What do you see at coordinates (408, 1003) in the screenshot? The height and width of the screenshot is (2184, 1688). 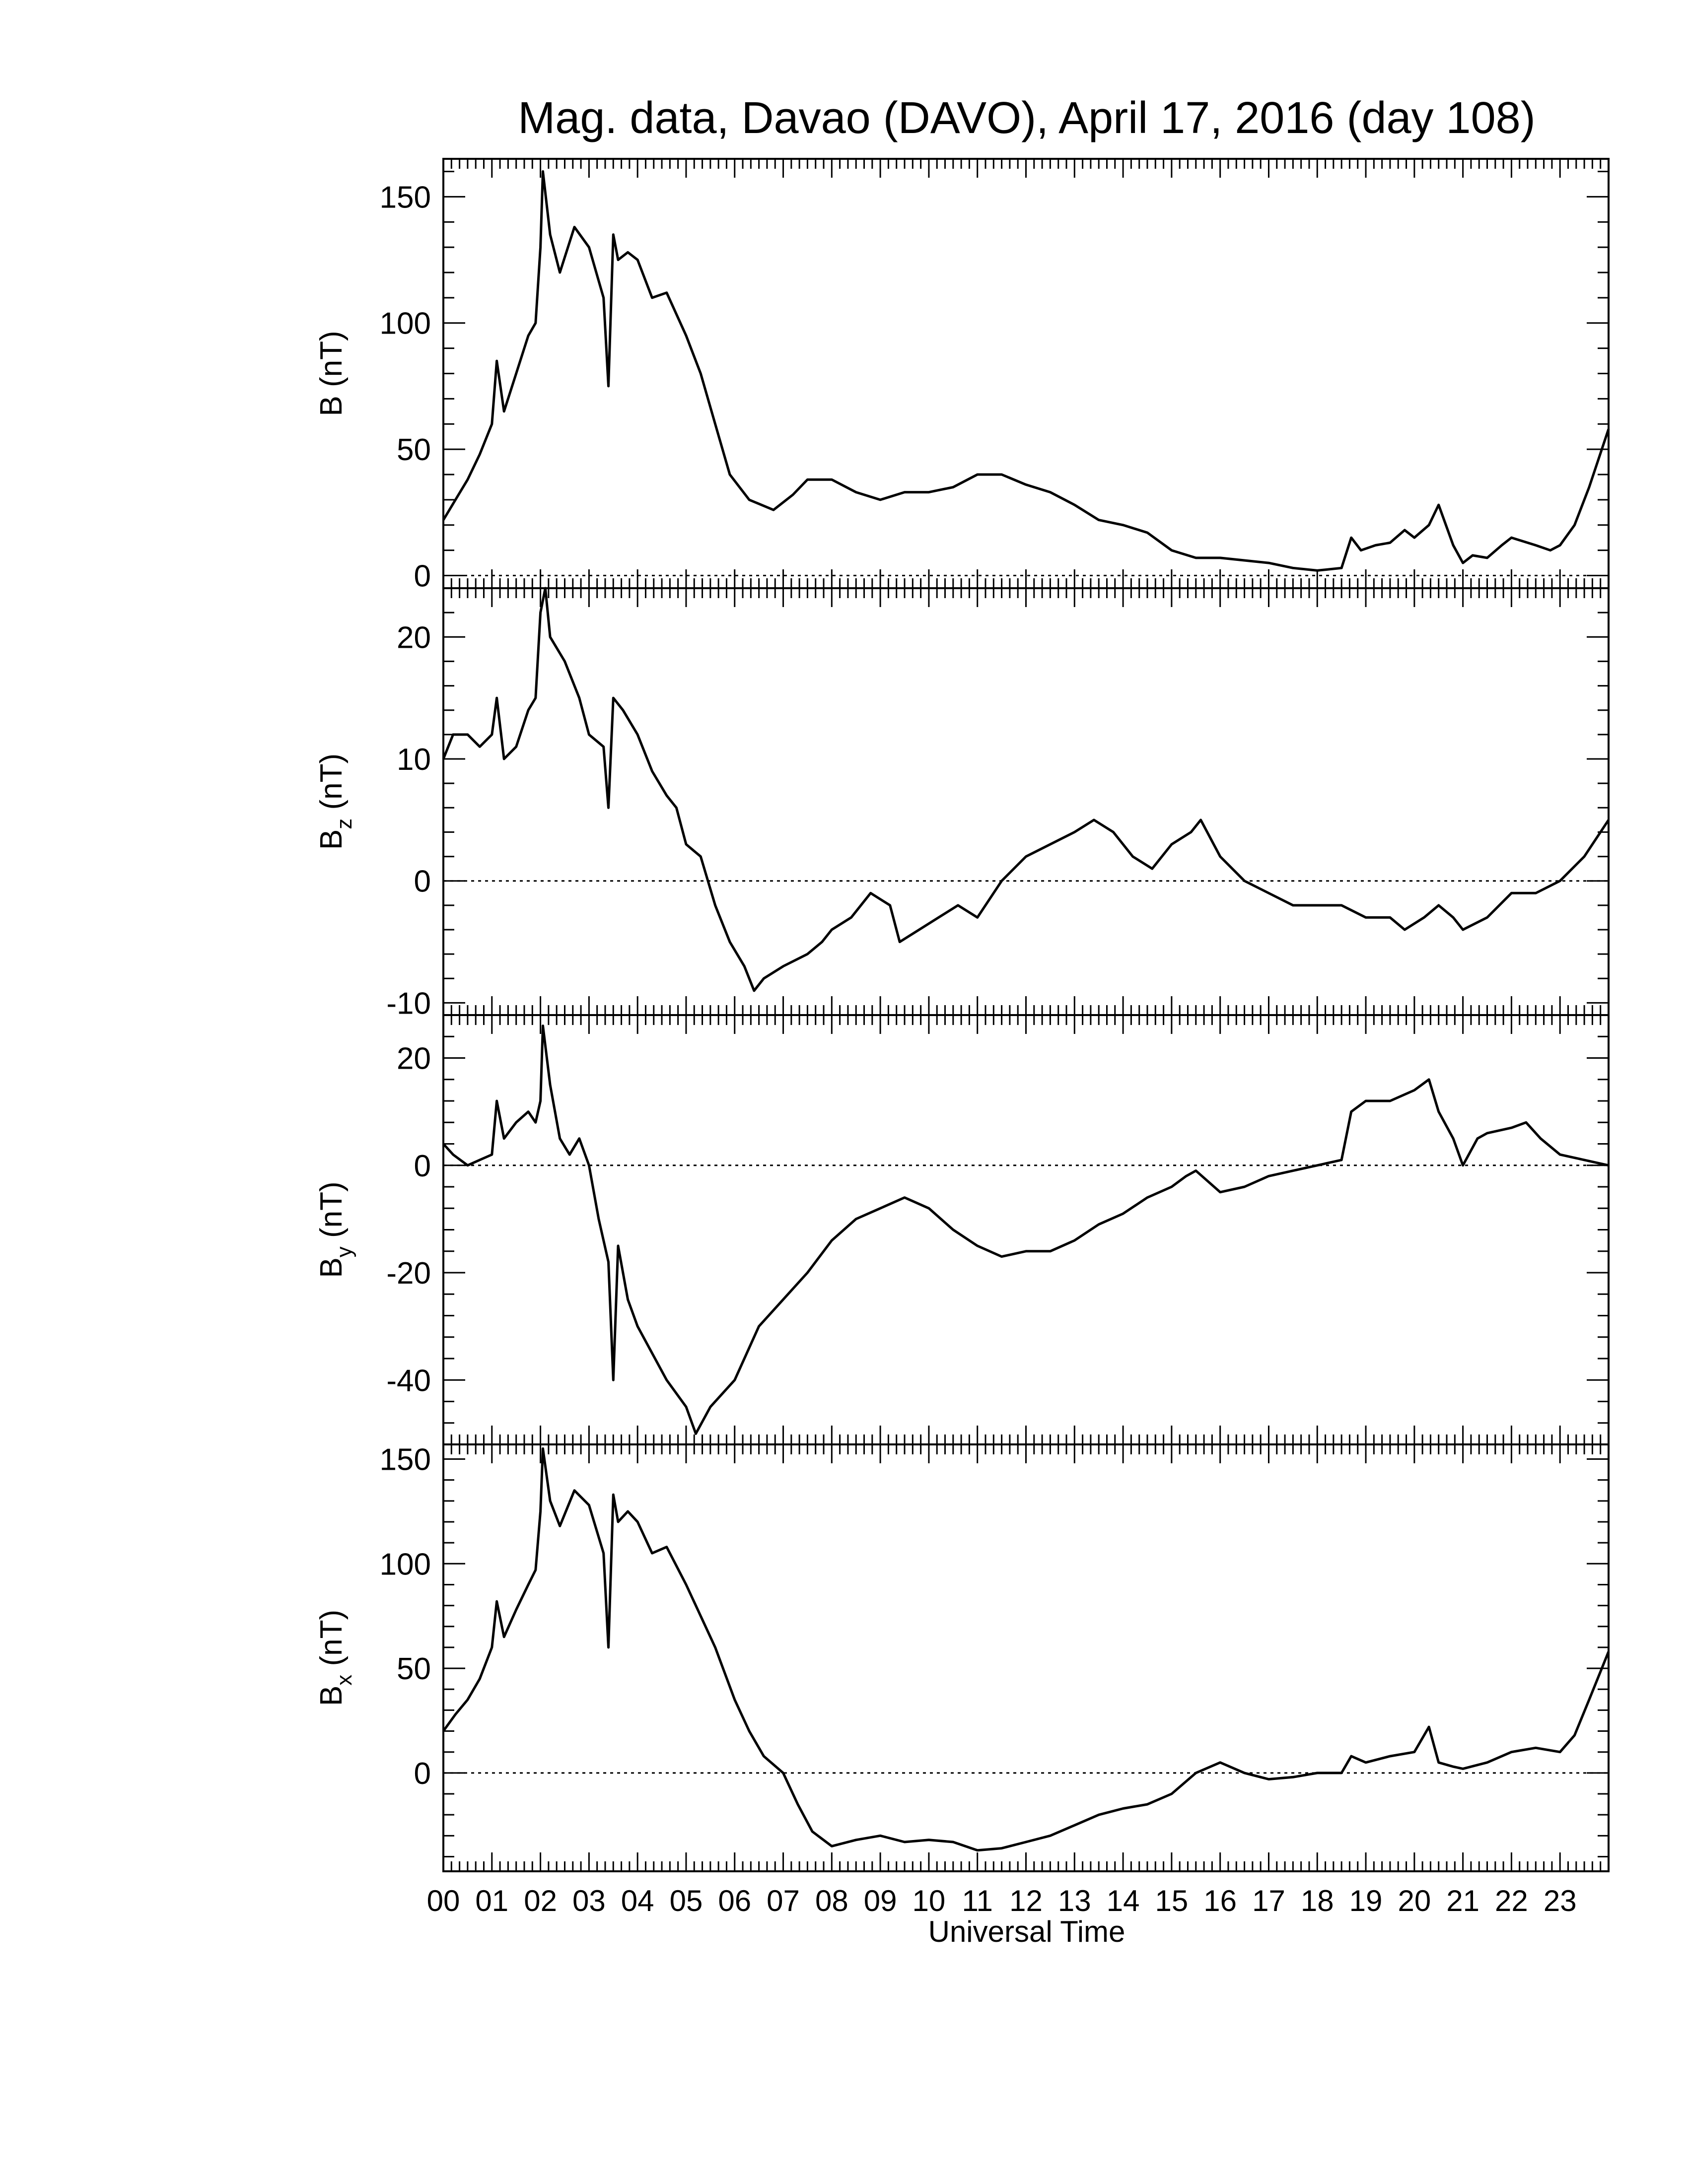 I see `bz-y-tick-label: -10` at bounding box center [408, 1003].